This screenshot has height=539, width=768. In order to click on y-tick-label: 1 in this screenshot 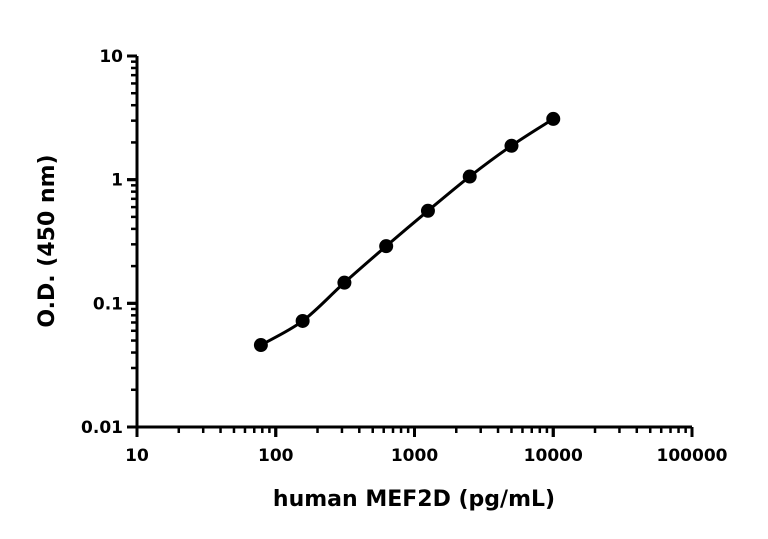, I will do `click(117, 181)`.